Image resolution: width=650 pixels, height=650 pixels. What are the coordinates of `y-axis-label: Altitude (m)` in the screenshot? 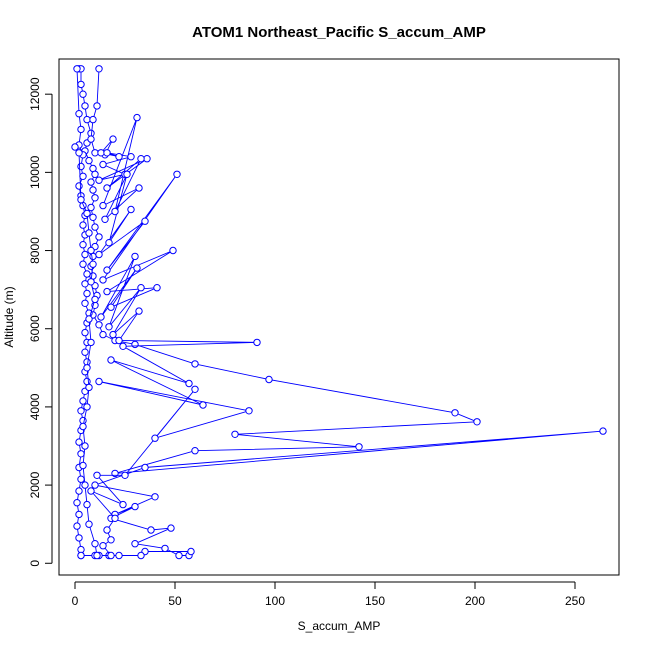 It's located at (9, 316).